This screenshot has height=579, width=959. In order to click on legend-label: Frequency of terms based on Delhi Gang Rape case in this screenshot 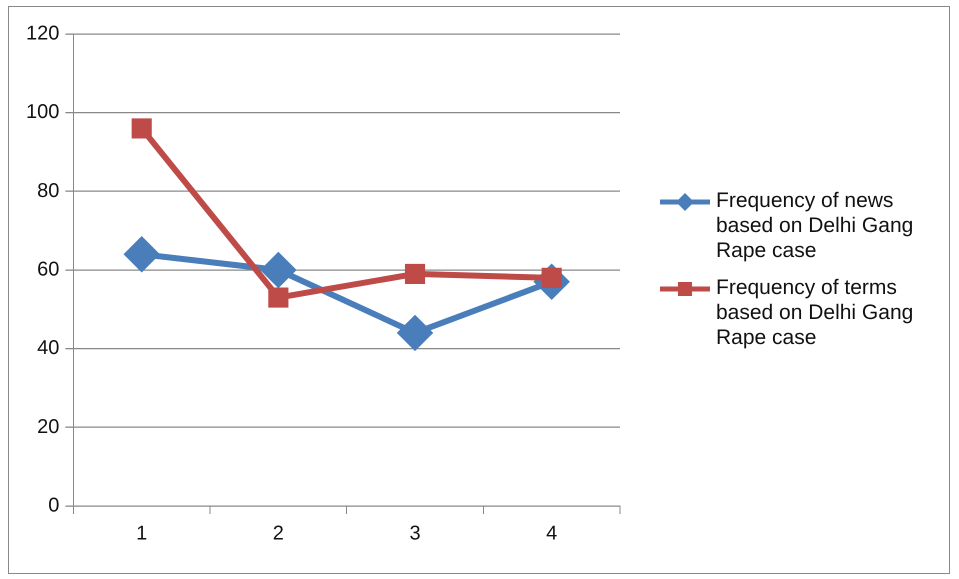, I will do `click(815, 312)`.